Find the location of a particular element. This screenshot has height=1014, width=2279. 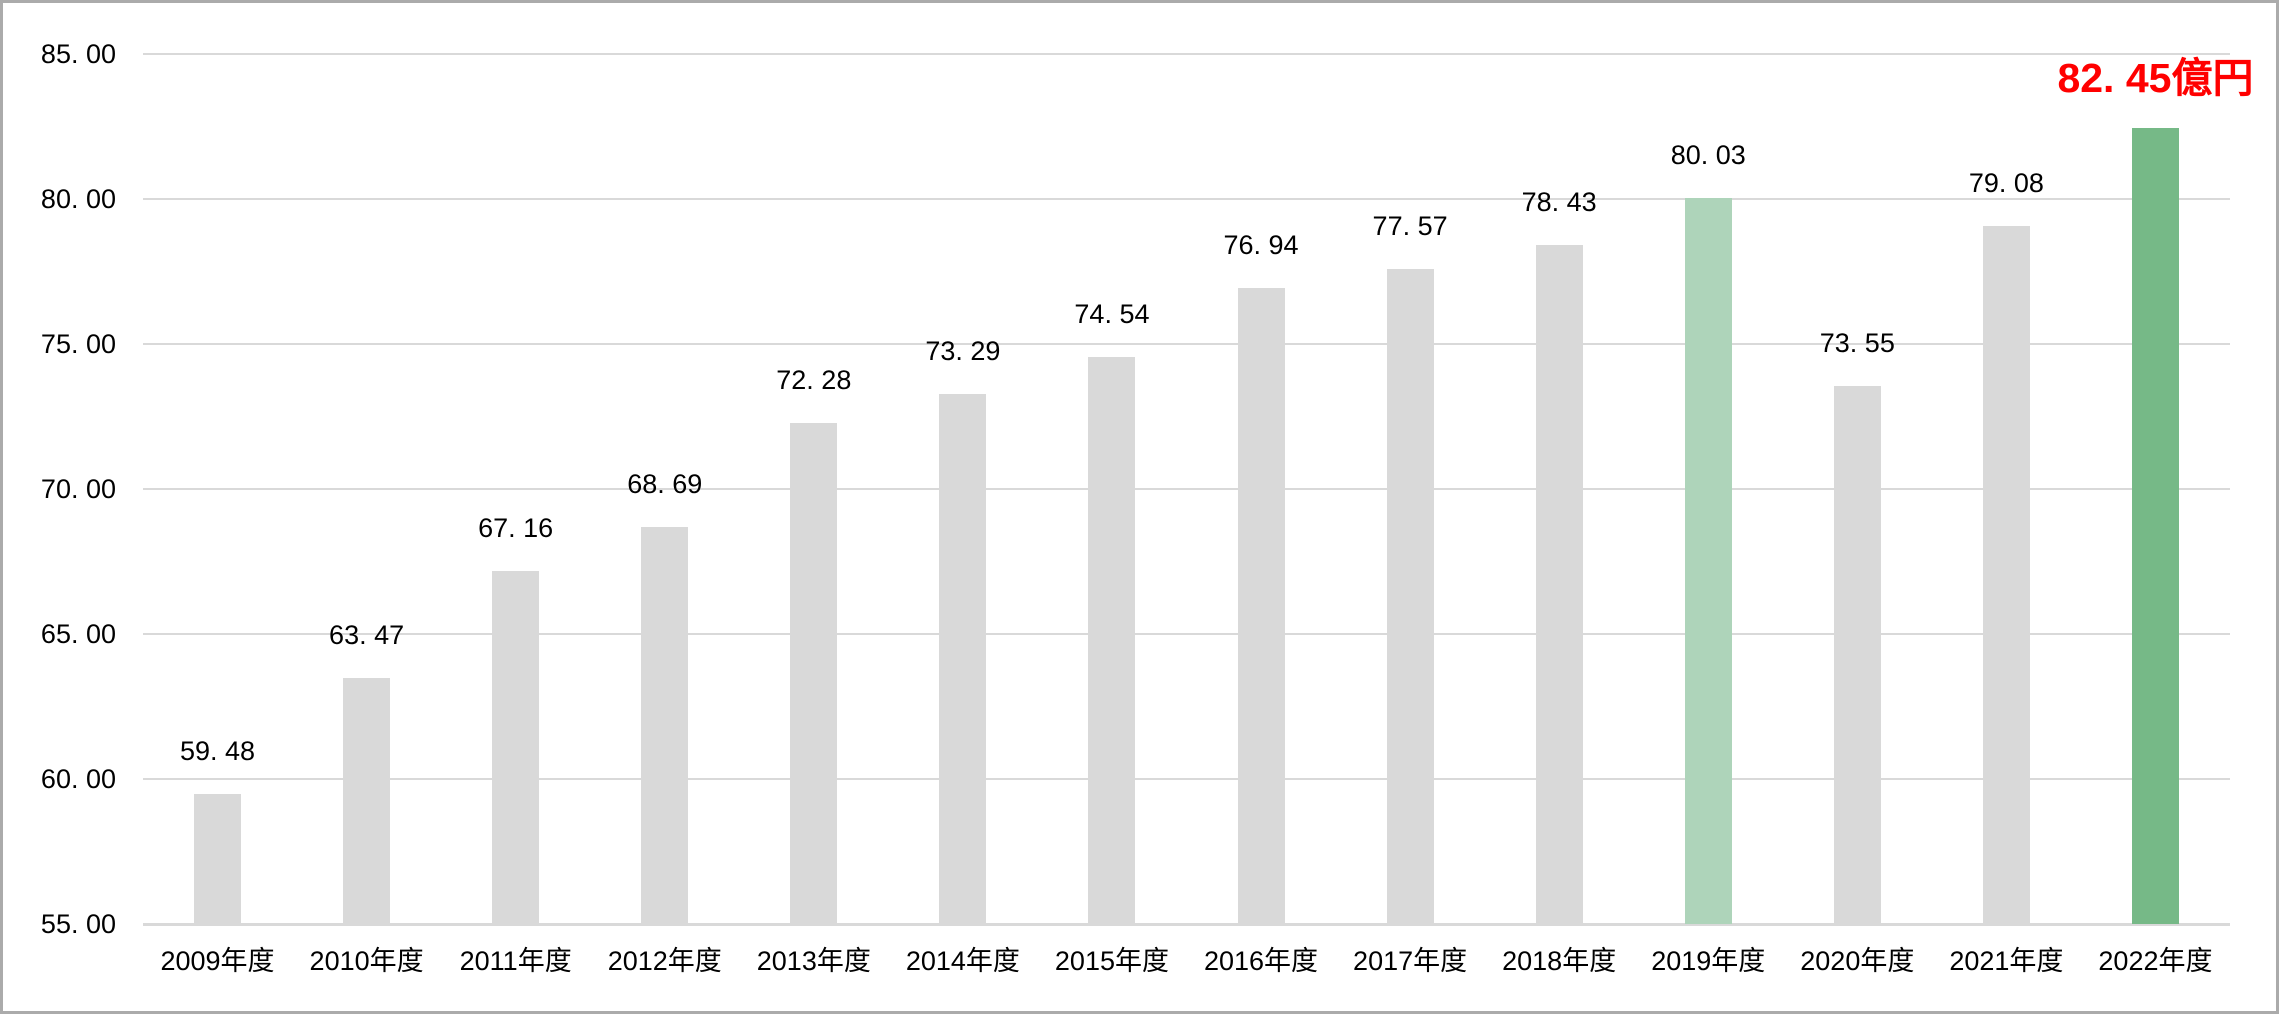

y-axis-tick-label: 70. 00 is located at coordinates (78, 489).